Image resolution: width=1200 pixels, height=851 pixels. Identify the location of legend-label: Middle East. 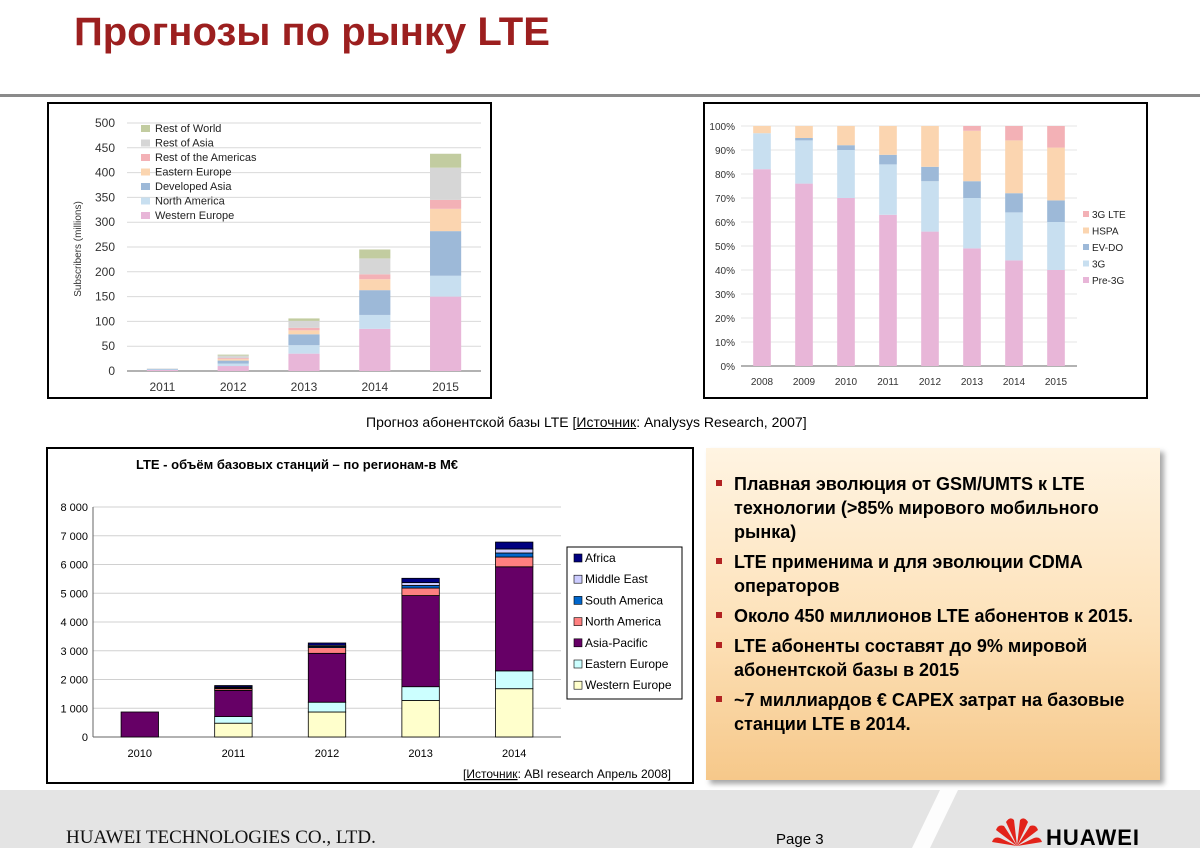
(616, 579).